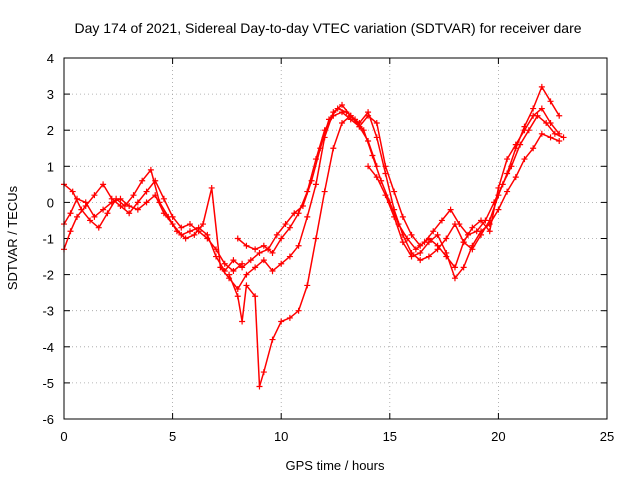 Image resolution: width=640 pixels, height=480 pixels. I want to click on x-tick-label: 5, so click(172, 436).